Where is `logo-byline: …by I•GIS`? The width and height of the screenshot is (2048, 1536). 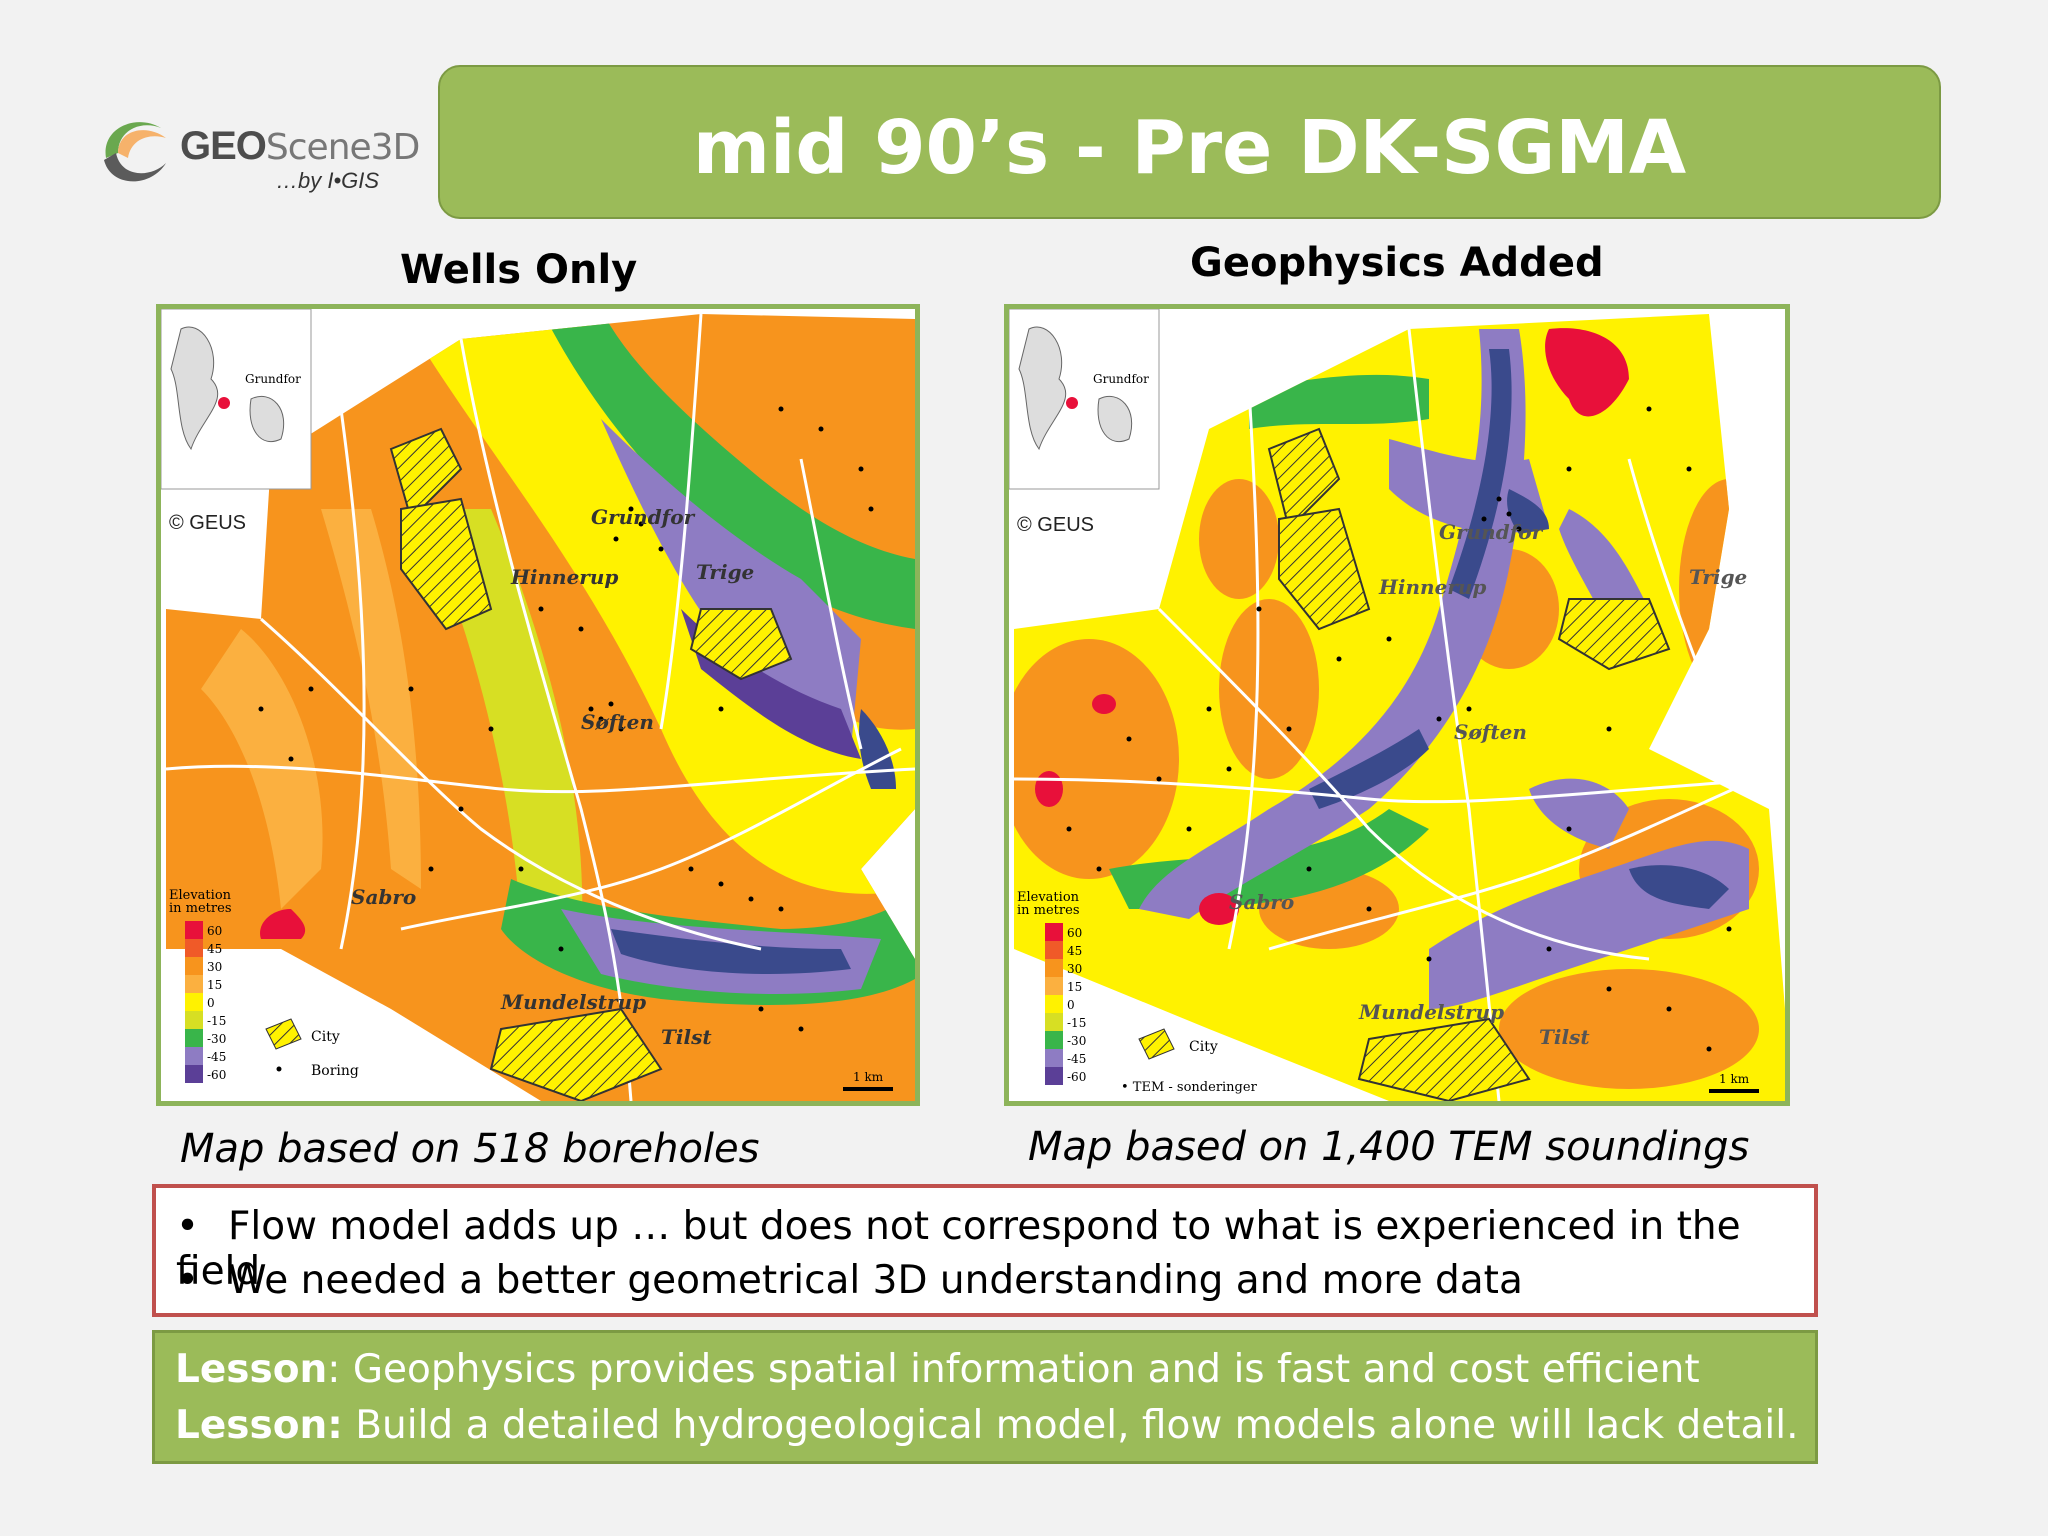
logo-byline: …by I•GIS is located at coordinates (328, 180).